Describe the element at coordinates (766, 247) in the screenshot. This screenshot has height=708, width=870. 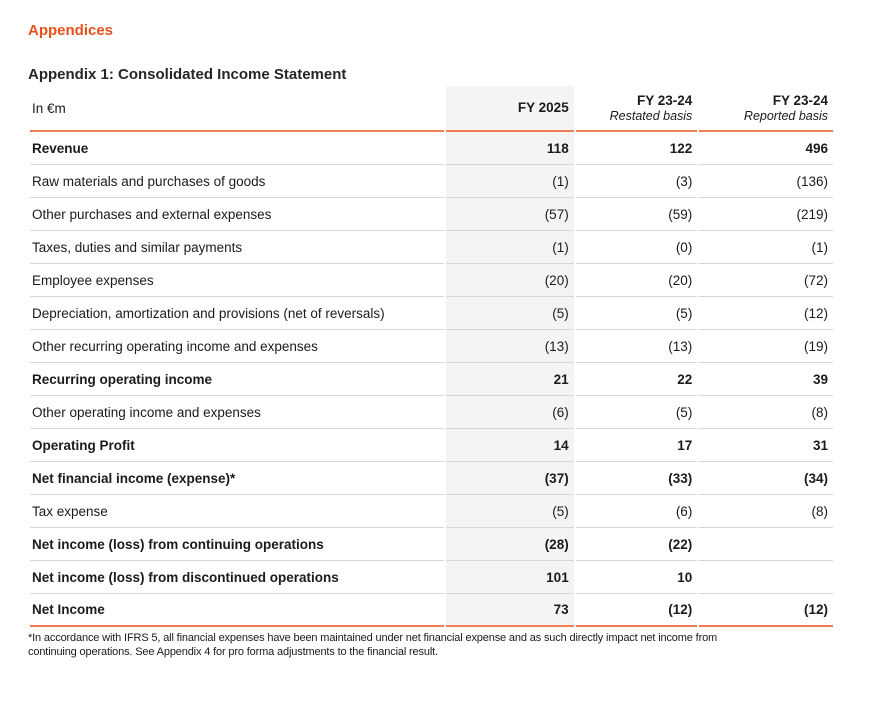
I see `cell-reported: (1)` at that location.